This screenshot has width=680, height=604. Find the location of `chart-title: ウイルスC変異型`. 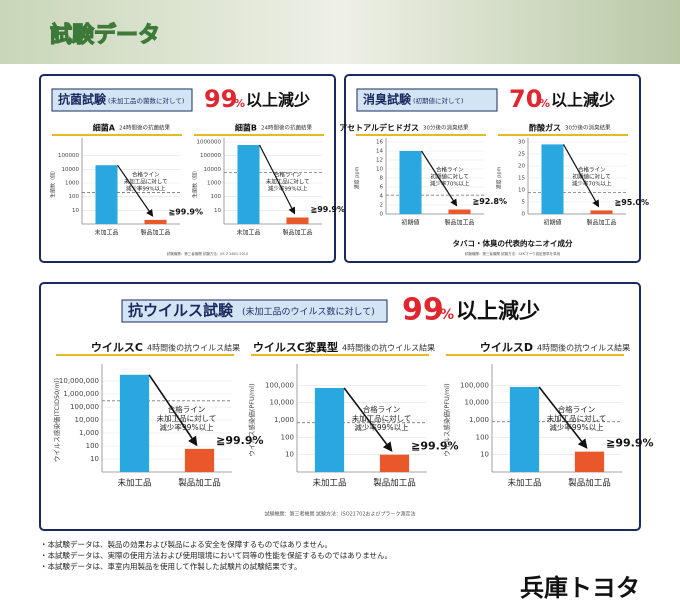

chart-title: ウイルスC変異型 is located at coordinates (295, 347).